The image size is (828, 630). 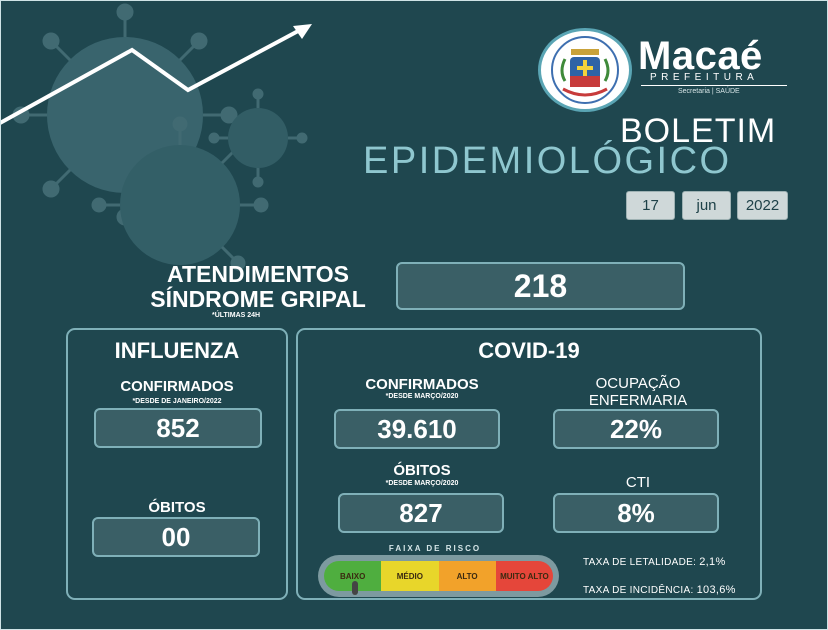 I want to click on atendimentos-title-line2: SÍNDROME GRIPAL, so click(x=258, y=299).